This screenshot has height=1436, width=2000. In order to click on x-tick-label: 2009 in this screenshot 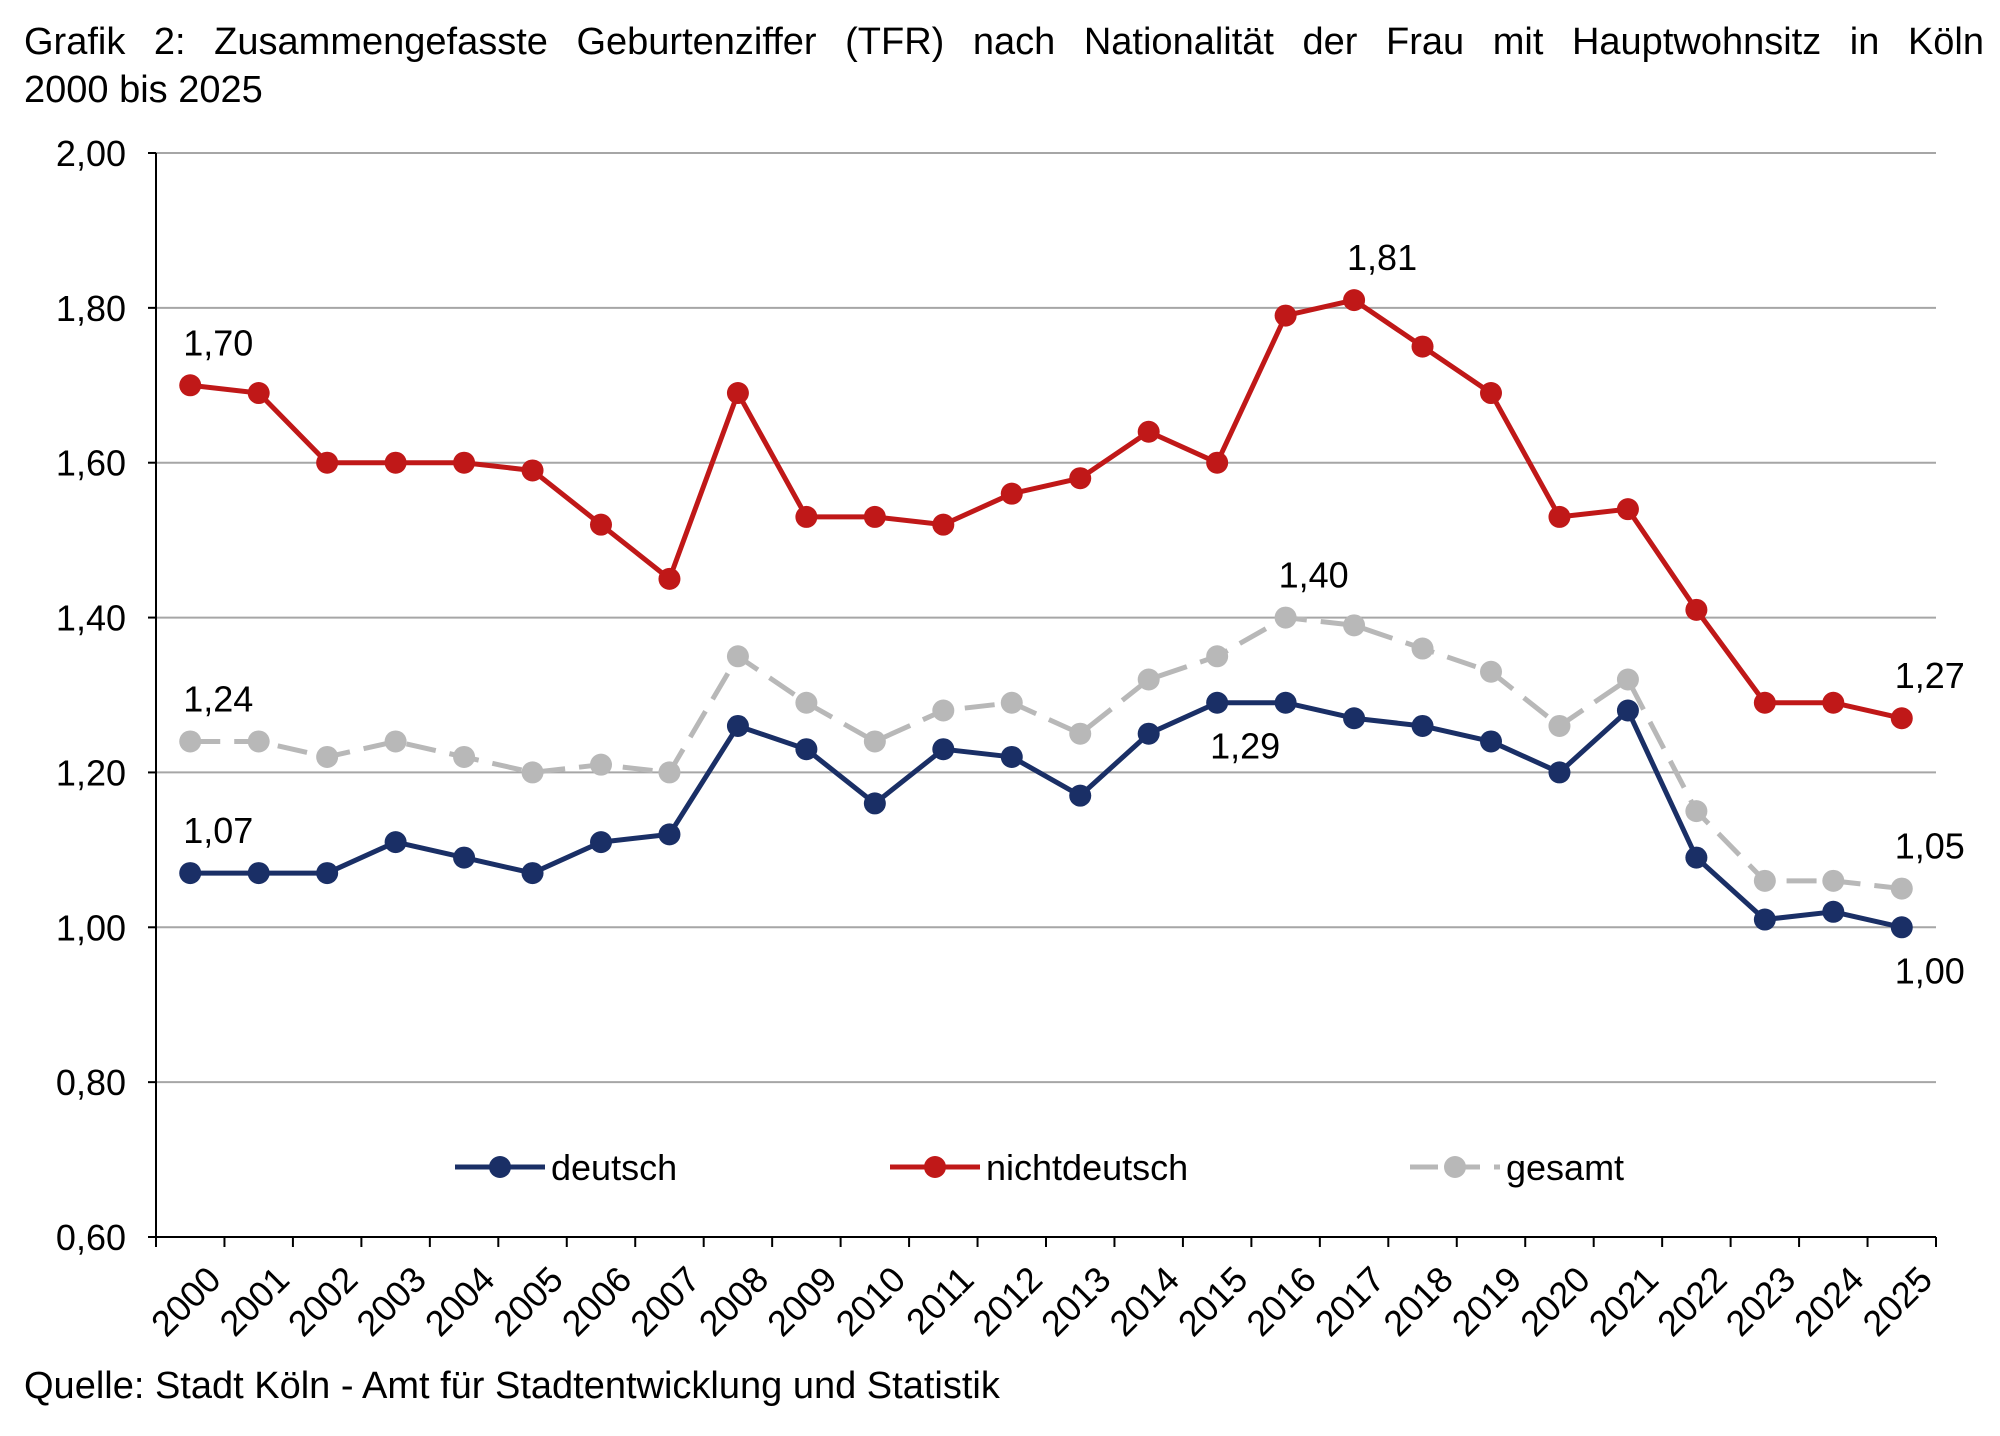, I will do `click(802, 1299)`.